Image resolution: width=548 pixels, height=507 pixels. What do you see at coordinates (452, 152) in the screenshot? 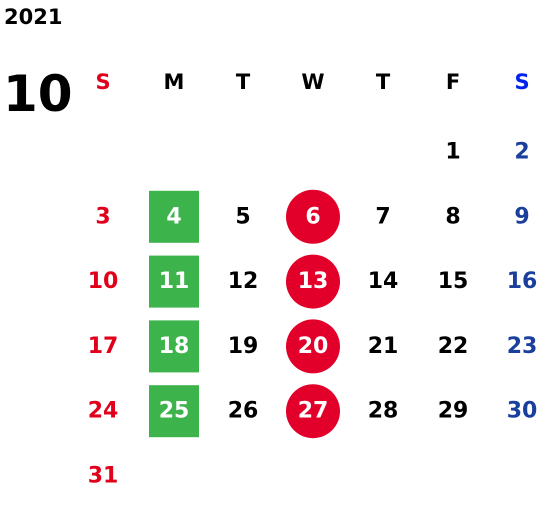
I see `day: 1` at bounding box center [452, 152].